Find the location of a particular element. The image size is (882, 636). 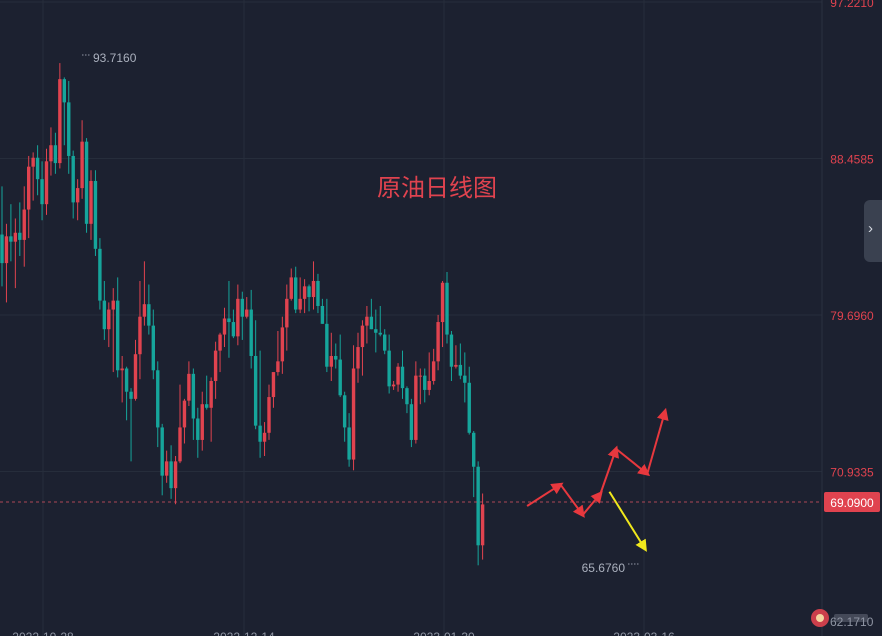

current-price-tag: 69.0900 is located at coordinates (852, 502).